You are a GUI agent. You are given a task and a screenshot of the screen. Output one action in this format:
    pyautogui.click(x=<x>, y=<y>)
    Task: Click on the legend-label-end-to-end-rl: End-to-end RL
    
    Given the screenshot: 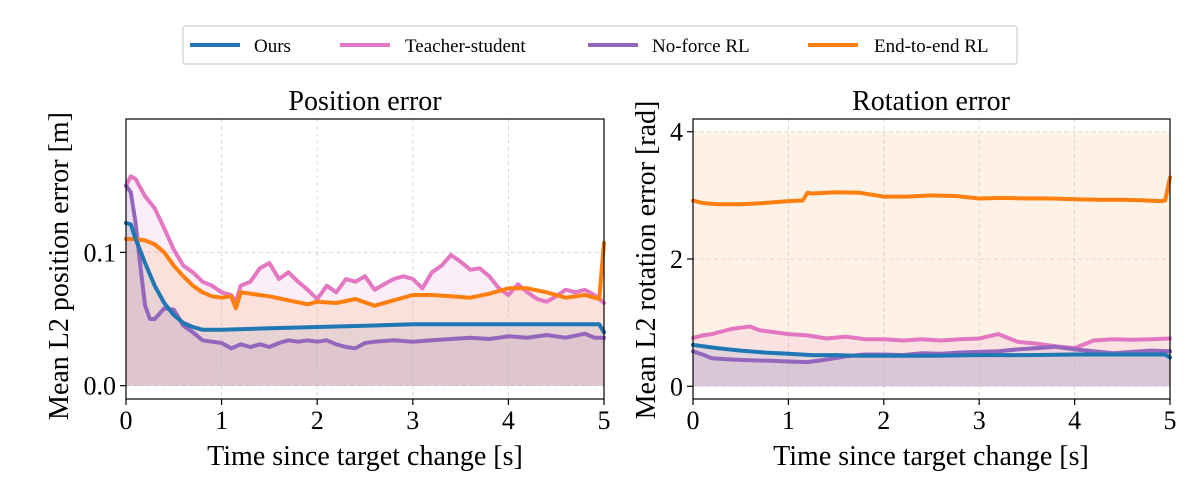 What is the action you would take?
    pyautogui.click(x=931, y=46)
    